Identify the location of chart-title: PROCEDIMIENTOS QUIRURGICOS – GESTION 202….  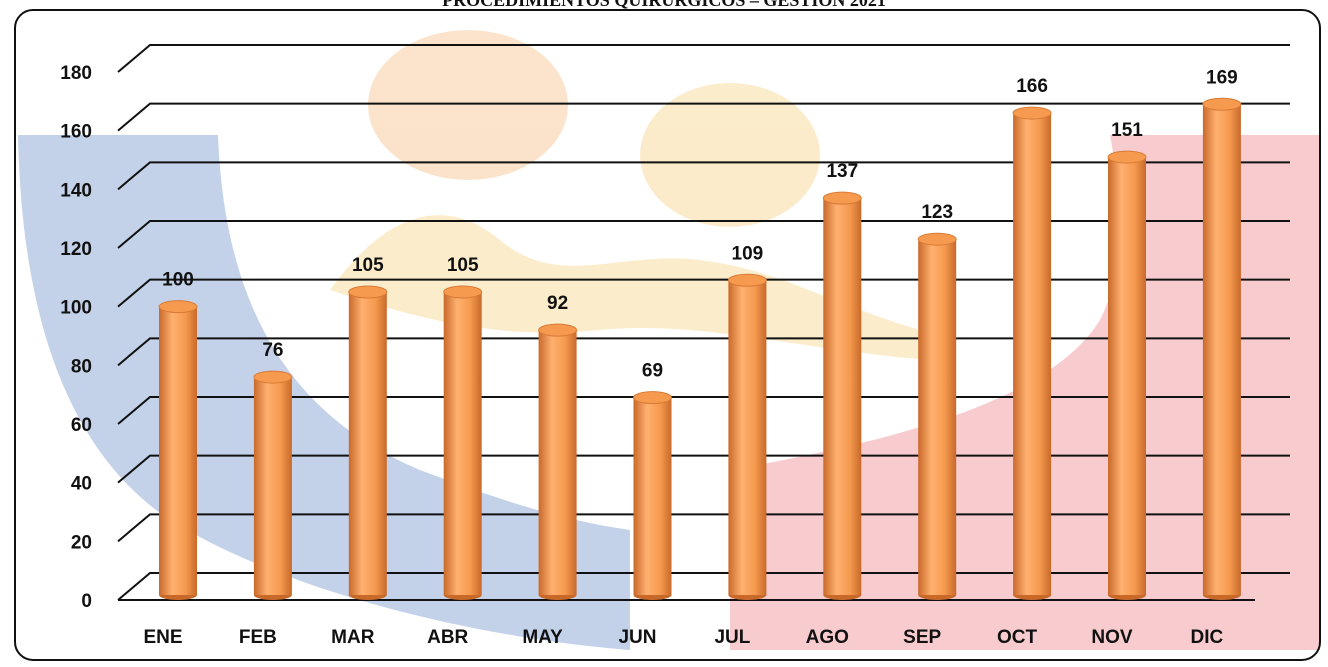
(664, 5).